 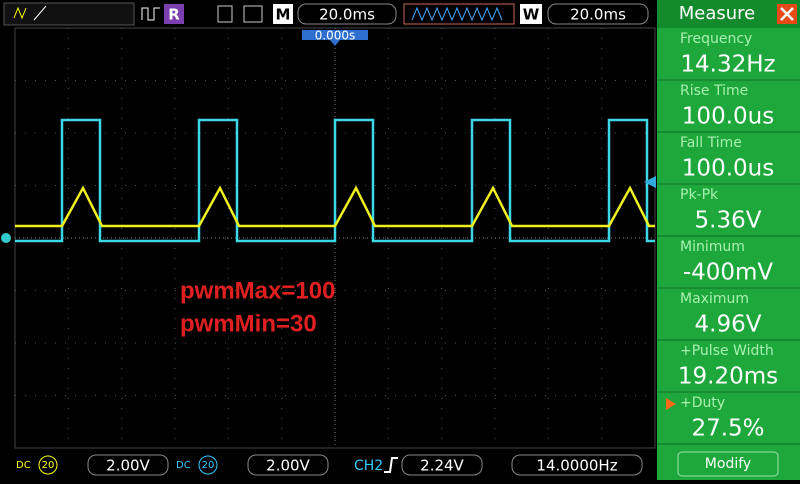 I want to click on measure-value: 14.32Hz, so click(x=727, y=65).